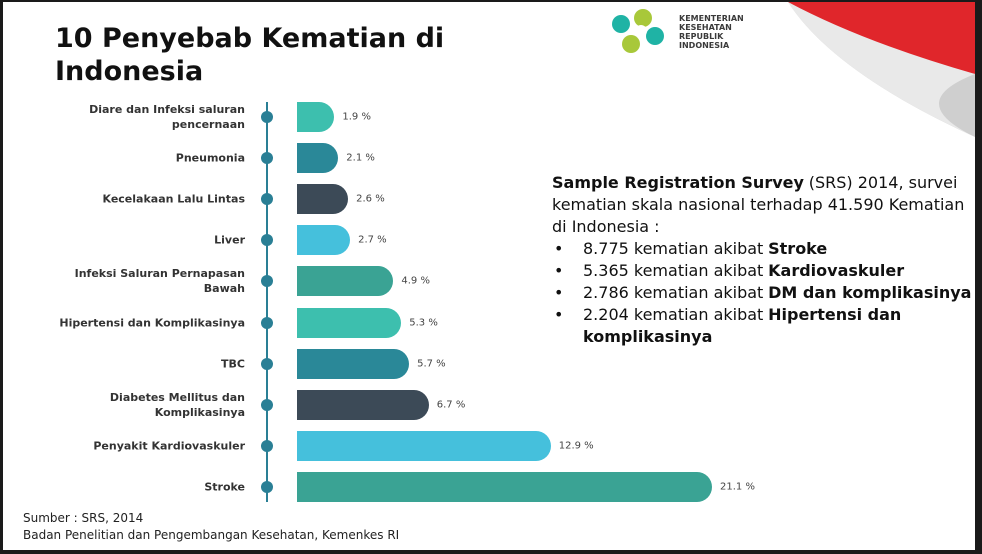  Describe the element at coordinates (159, 281) in the screenshot. I see `category-label: Infeksi Saluran Pernapasan Bawah` at that location.